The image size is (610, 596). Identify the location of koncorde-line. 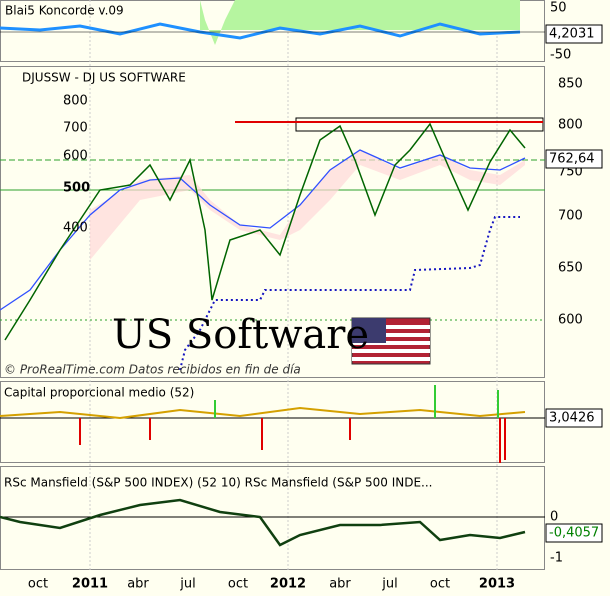
(260, 31).